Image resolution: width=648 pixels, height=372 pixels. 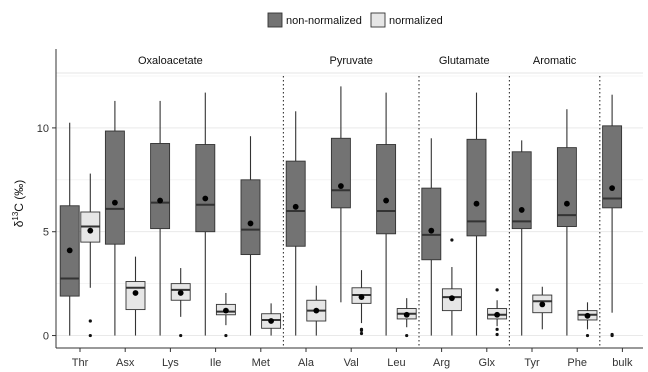 What do you see at coordinates (521, 210) in the screenshot?
I see `mean-nonnorm-tyr` at bounding box center [521, 210].